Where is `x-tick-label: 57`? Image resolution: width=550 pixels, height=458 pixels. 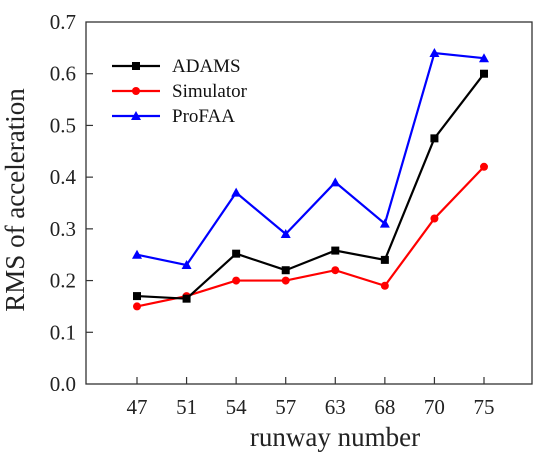 x-tick-label: 57 is located at coordinates (285, 407).